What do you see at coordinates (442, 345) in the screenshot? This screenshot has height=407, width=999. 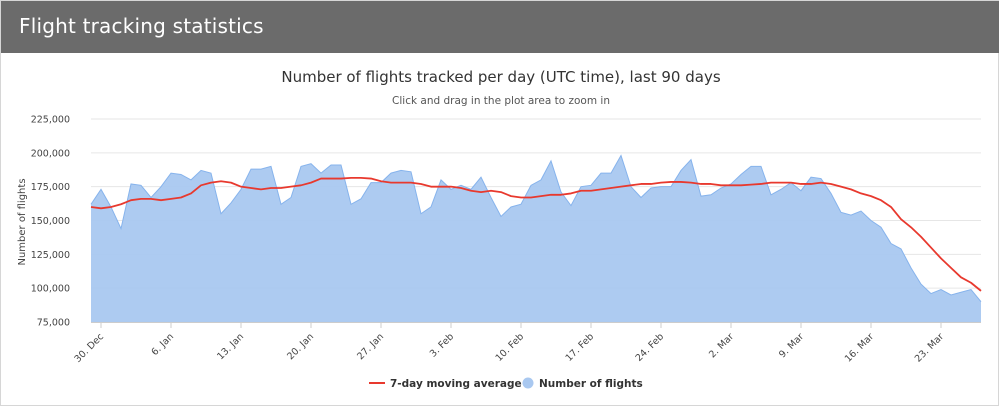 I see `x-tick-label: 3. Feb` at bounding box center [442, 345].